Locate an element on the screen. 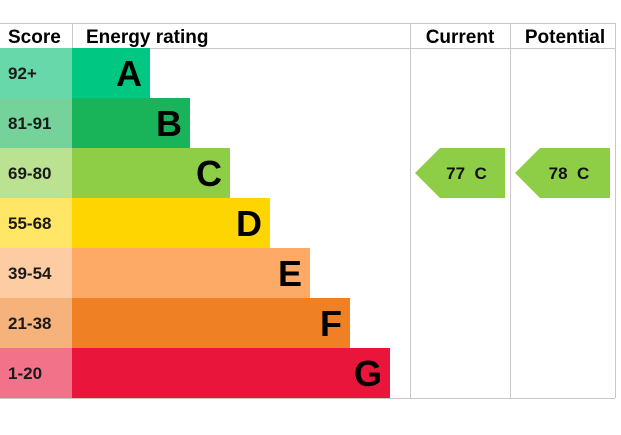  band-letter-e: E is located at coordinates (290, 273).